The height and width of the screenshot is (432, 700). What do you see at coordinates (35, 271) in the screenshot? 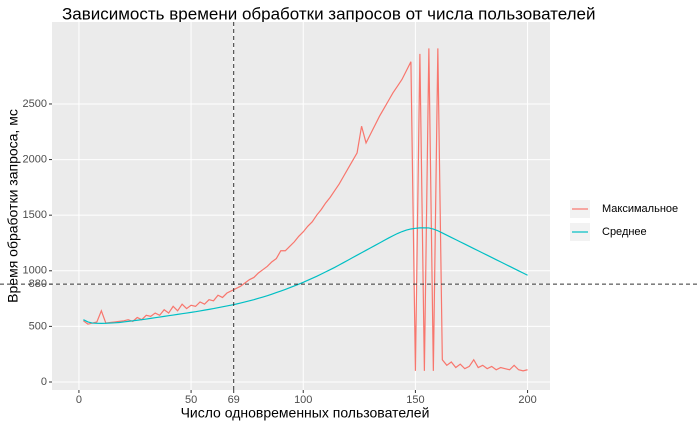
I see `y-tick-label: 1000` at bounding box center [35, 271].